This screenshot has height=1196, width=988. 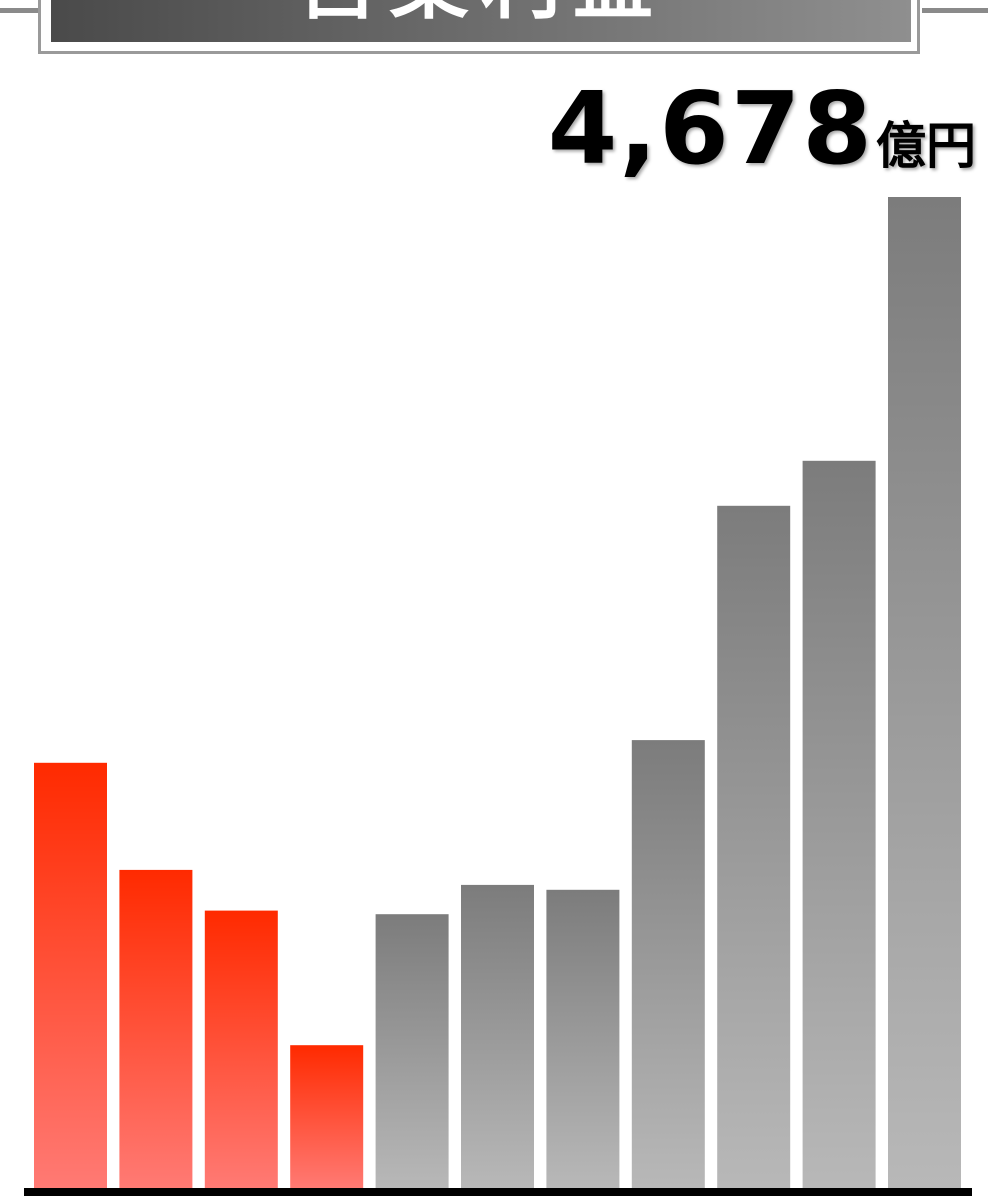 What do you see at coordinates (481, 12) in the screenshot?
I see `banner-title: 営業利益` at bounding box center [481, 12].